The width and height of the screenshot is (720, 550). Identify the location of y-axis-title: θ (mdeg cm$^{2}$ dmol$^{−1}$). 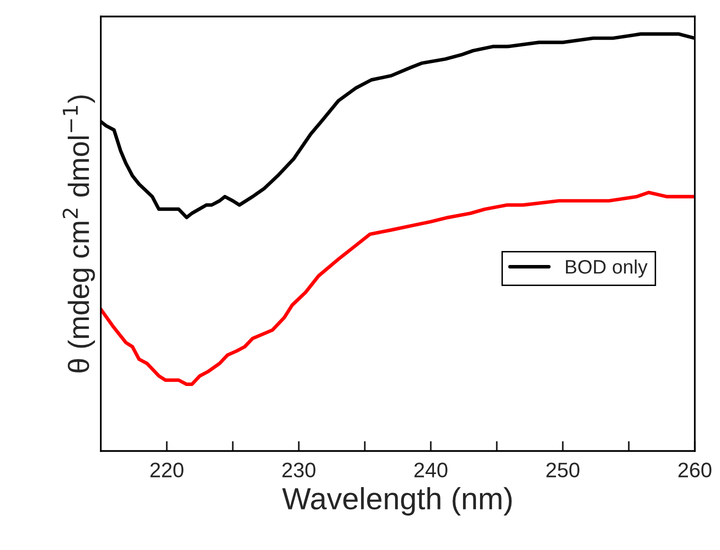
(78, 233).